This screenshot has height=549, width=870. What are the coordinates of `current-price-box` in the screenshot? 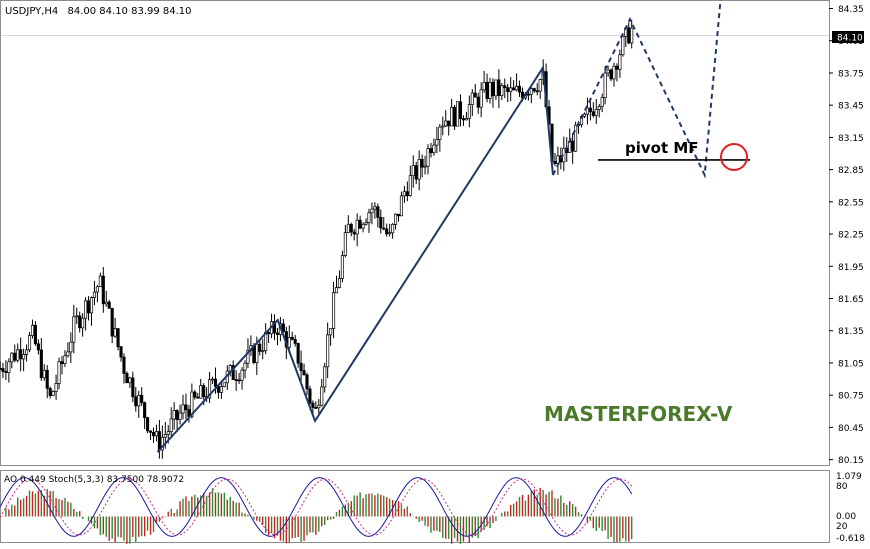 It's located at (848, 37).